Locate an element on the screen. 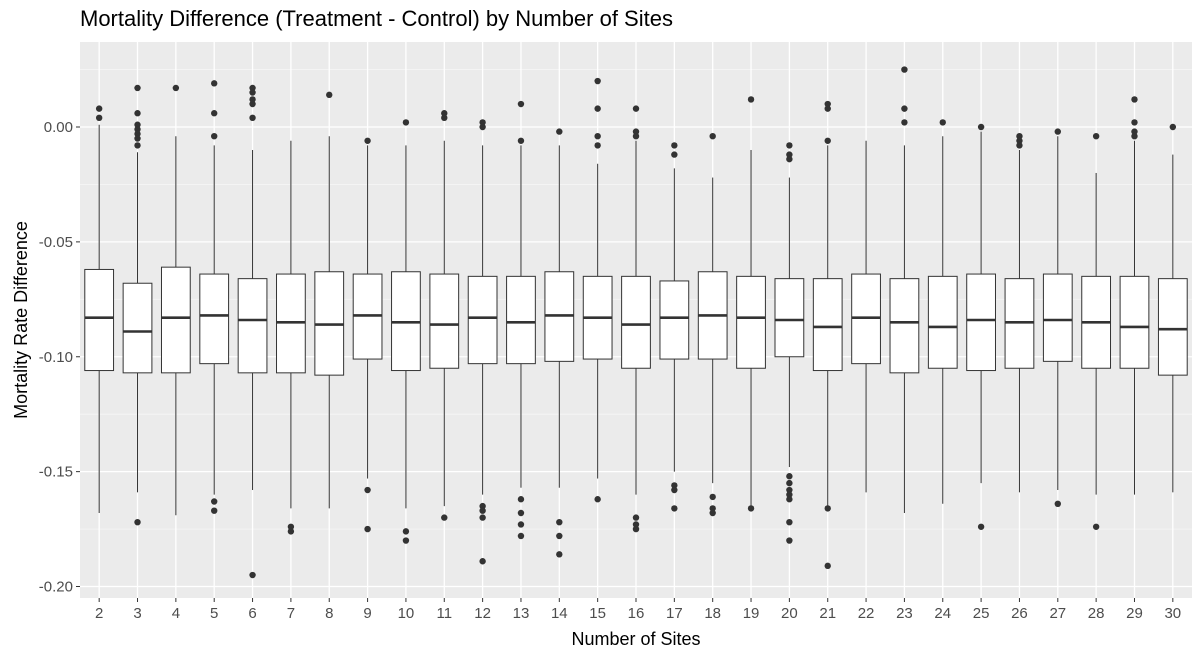 Image resolution: width=1203 pixels, height=660 pixels. x-tick-label: 17 is located at coordinates (674, 613).